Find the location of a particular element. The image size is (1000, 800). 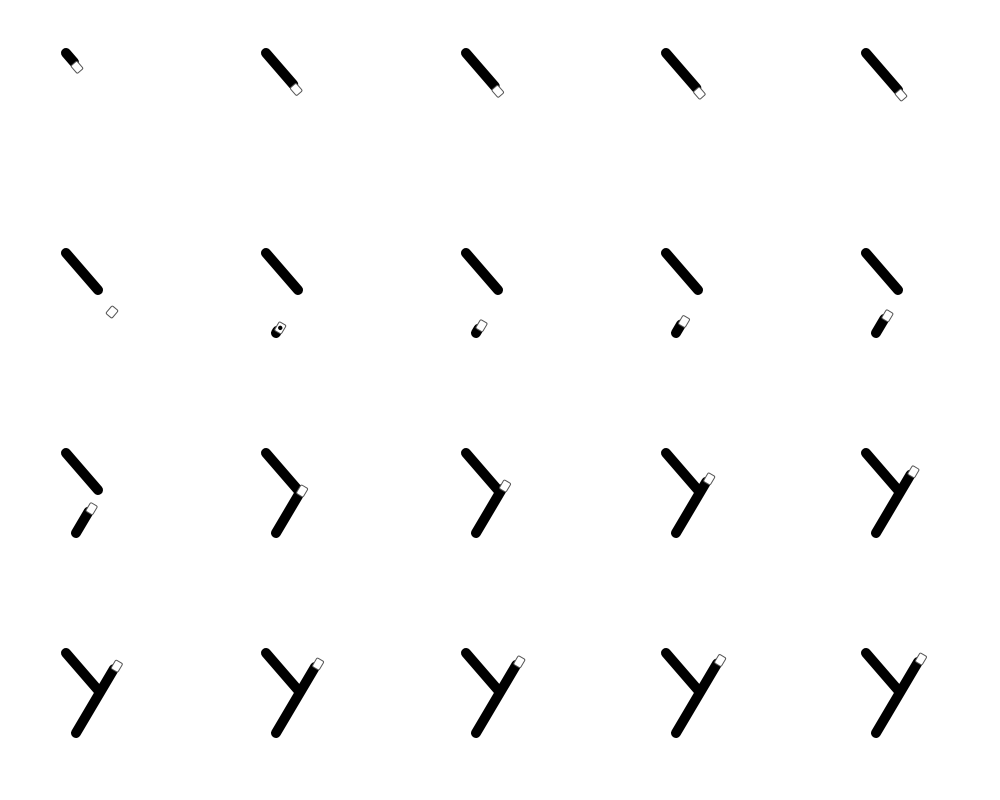

frame-15-pen-tip is located at coordinates (913, 472).